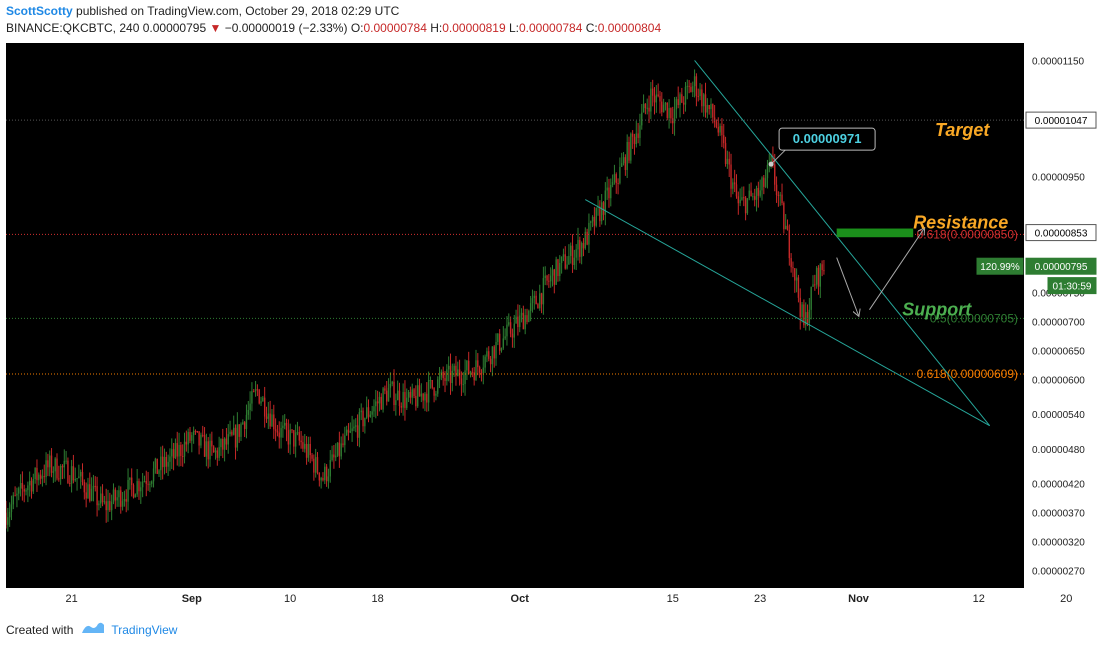 The width and height of the screenshot is (1103, 646). I want to click on created-with-text: Created with, so click(40, 629).